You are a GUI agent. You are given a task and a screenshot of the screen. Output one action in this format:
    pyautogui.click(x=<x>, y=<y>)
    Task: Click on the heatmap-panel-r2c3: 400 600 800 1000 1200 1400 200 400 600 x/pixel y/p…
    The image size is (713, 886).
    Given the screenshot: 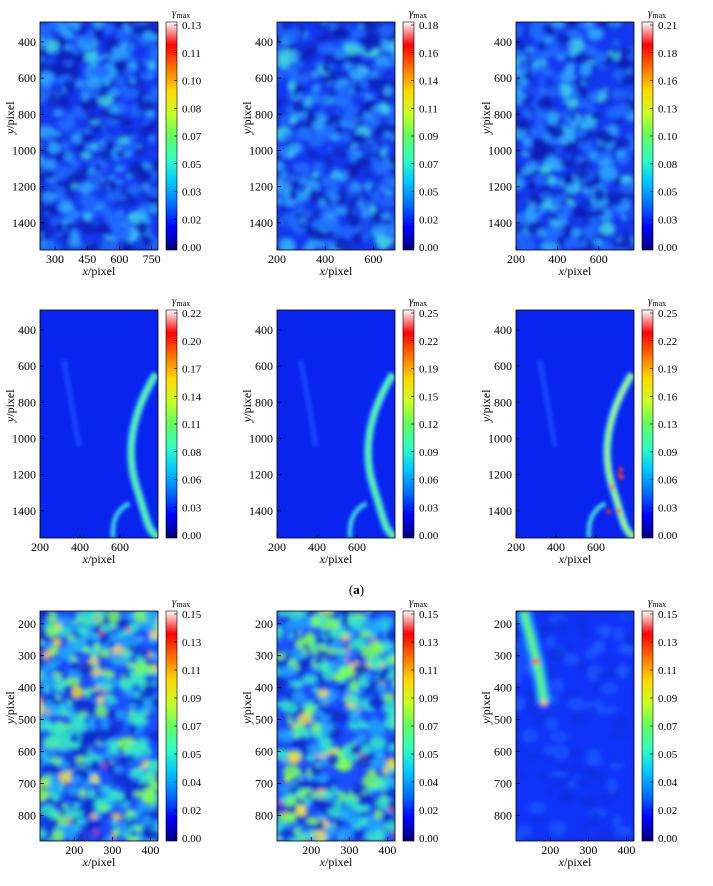 What is the action you would take?
    pyautogui.click(x=594, y=436)
    